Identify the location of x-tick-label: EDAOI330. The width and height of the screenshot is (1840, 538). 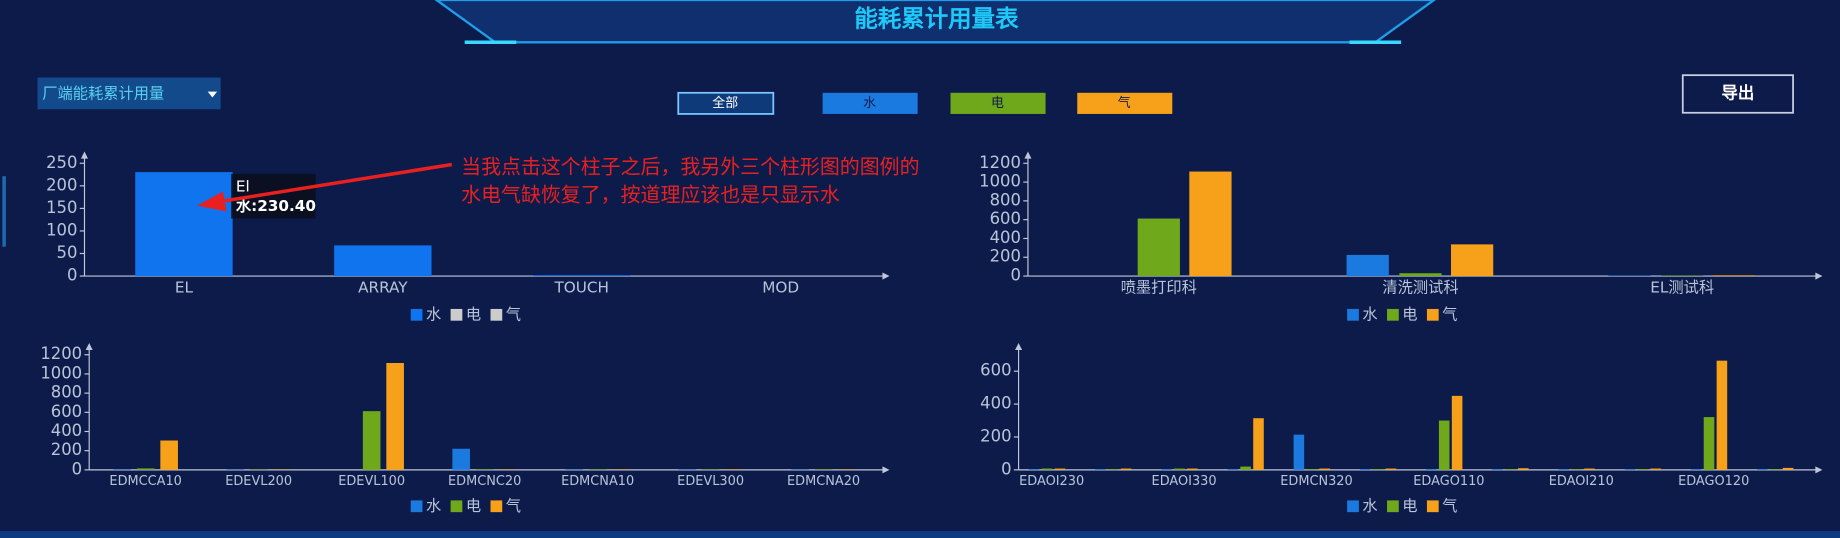
(1184, 481).